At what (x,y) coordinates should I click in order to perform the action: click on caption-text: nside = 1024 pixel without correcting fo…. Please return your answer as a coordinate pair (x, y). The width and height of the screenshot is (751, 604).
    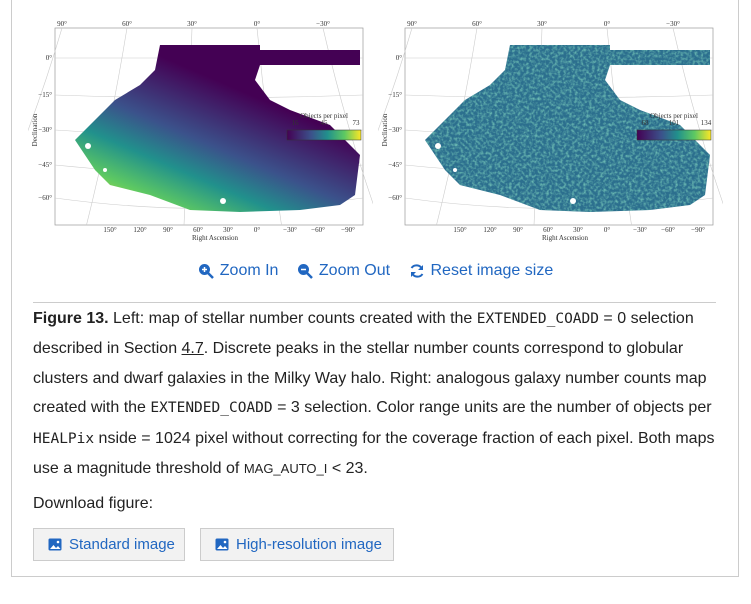
    Looking at the image, I should click on (374, 453).